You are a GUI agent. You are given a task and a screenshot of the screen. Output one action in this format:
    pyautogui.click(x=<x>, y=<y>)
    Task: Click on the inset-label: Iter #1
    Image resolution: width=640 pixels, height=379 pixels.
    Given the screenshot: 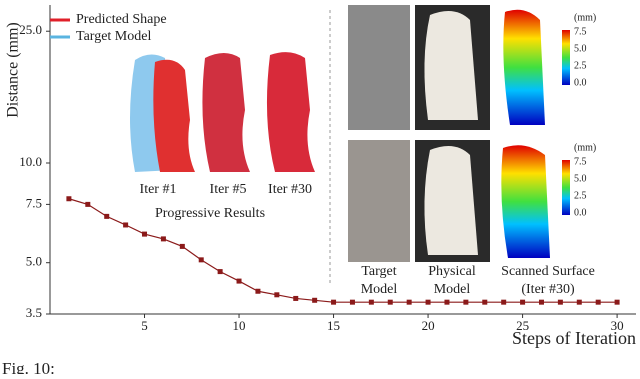 What is the action you would take?
    pyautogui.click(x=158, y=189)
    